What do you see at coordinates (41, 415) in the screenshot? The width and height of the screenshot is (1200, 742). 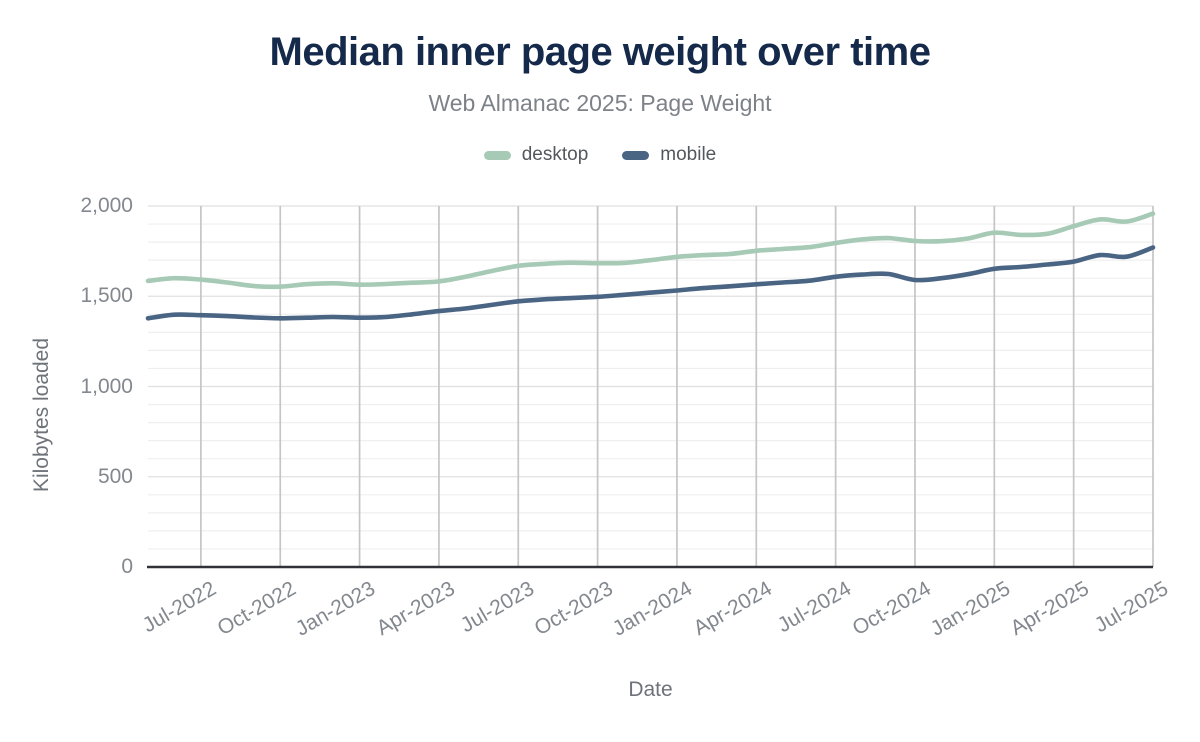 I see `y-axis-title: Kilobytes loaded` at bounding box center [41, 415].